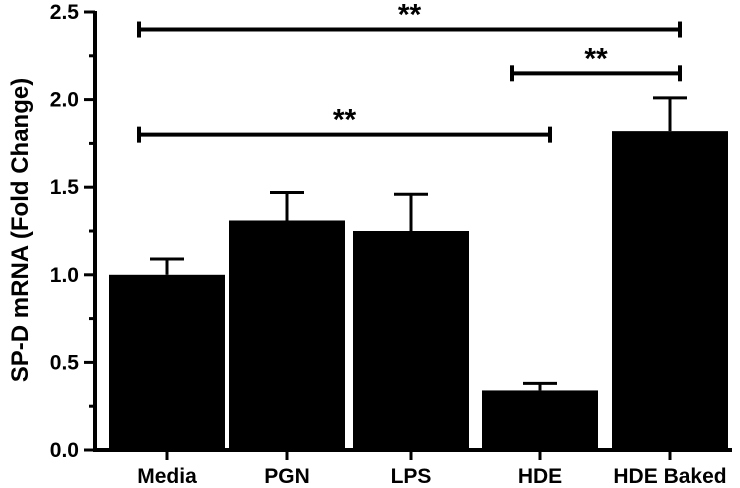 The height and width of the screenshot is (488, 740). Describe the element at coordinates (669, 476) in the screenshot. I see `x-tick-label: HDE Baked` at that location.